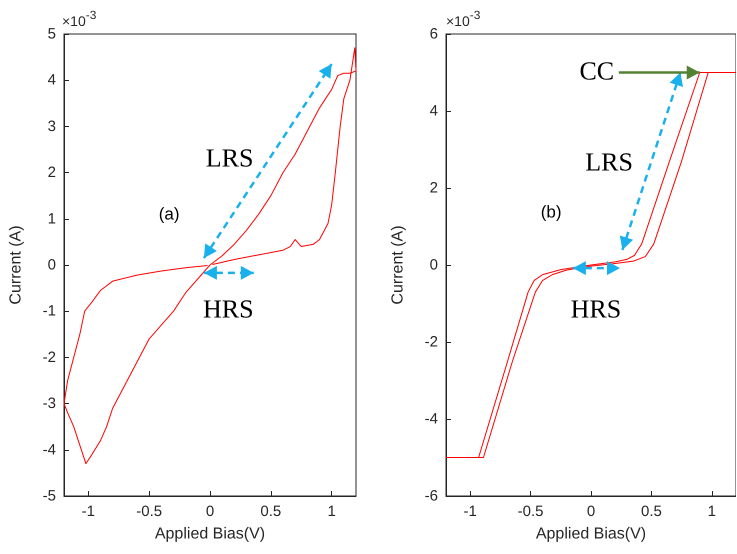 The height and width of the screenshot is (554, 737). What do you see at coordinates (596, 71) in the screenshot?
I see `annotation: CC` at bounding box center [596, 71].